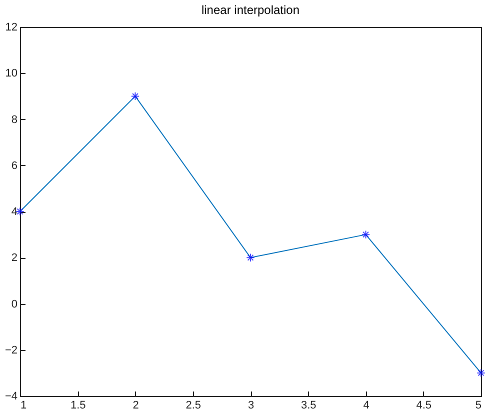 The image size is (497, 414). Describe the element at coordinates (11, 28) in the screenshot. I see `y-tick-label: 12` at that location.